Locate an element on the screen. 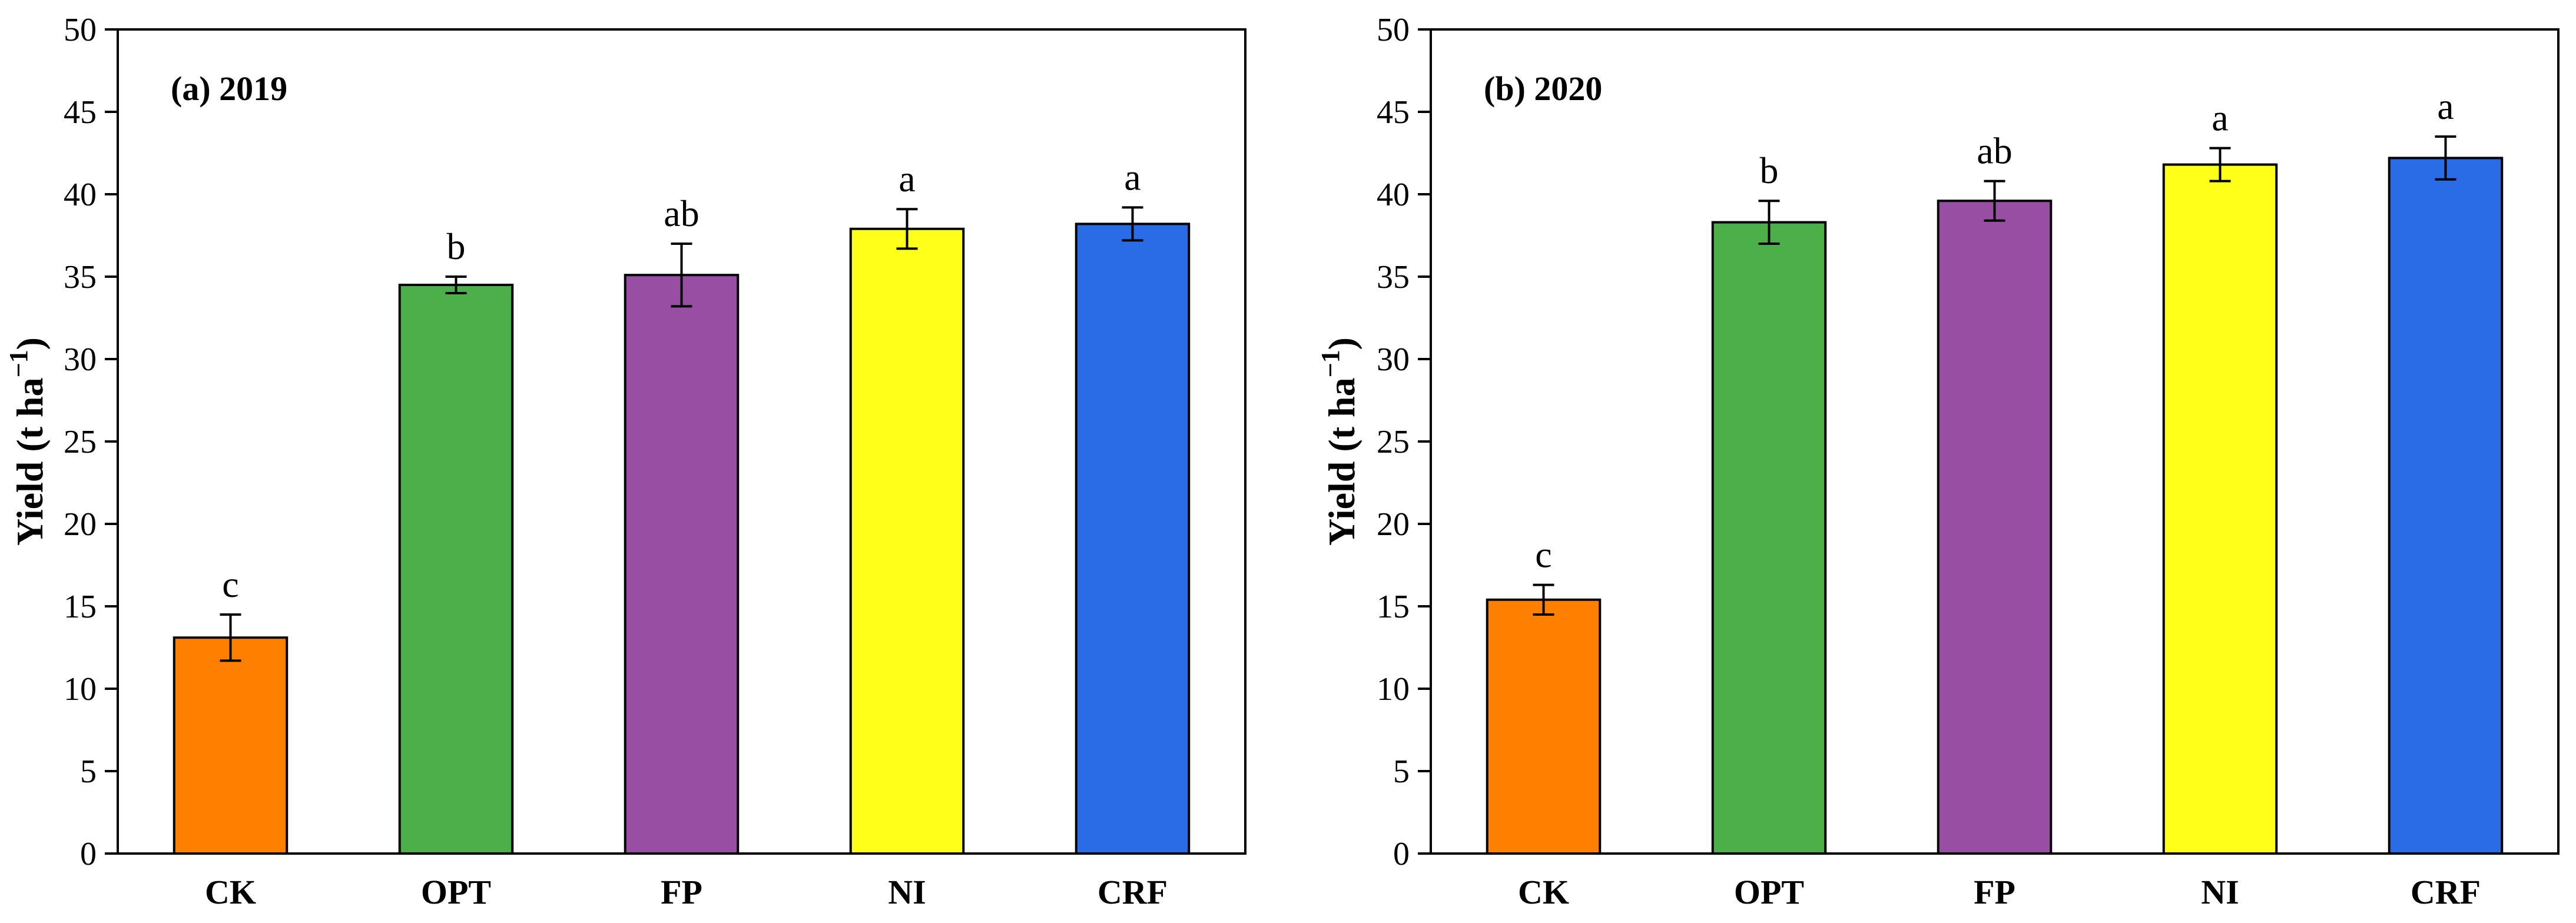  panel-title: (a) 2019 is located at coordinates (229, 88).